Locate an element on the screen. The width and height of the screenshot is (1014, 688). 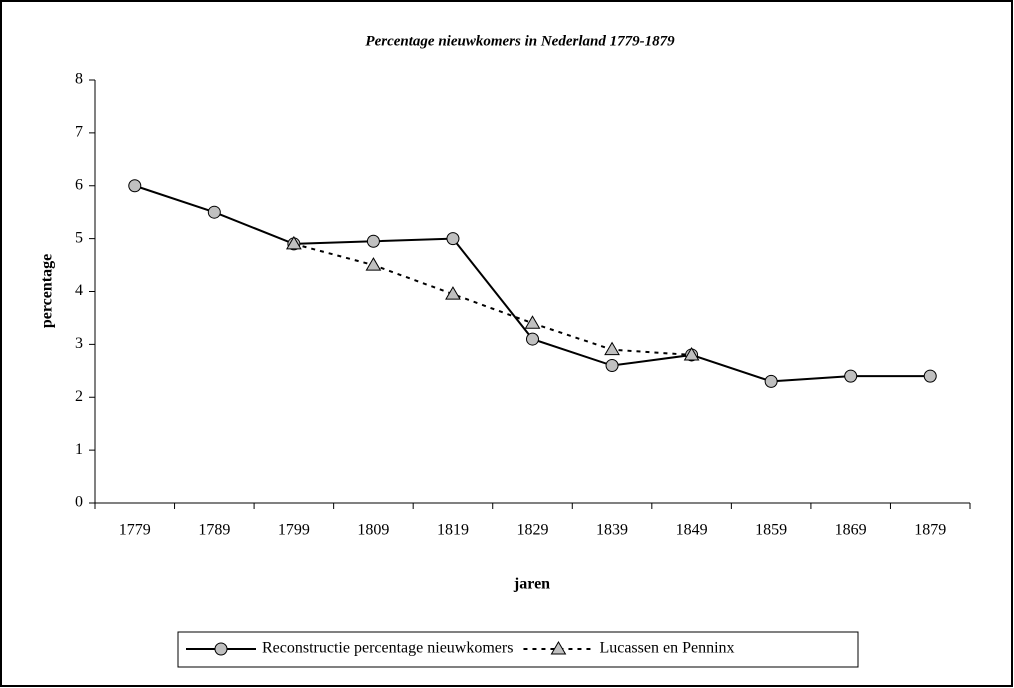
y-axis-title: percentage is located at coordinates (47, 291).